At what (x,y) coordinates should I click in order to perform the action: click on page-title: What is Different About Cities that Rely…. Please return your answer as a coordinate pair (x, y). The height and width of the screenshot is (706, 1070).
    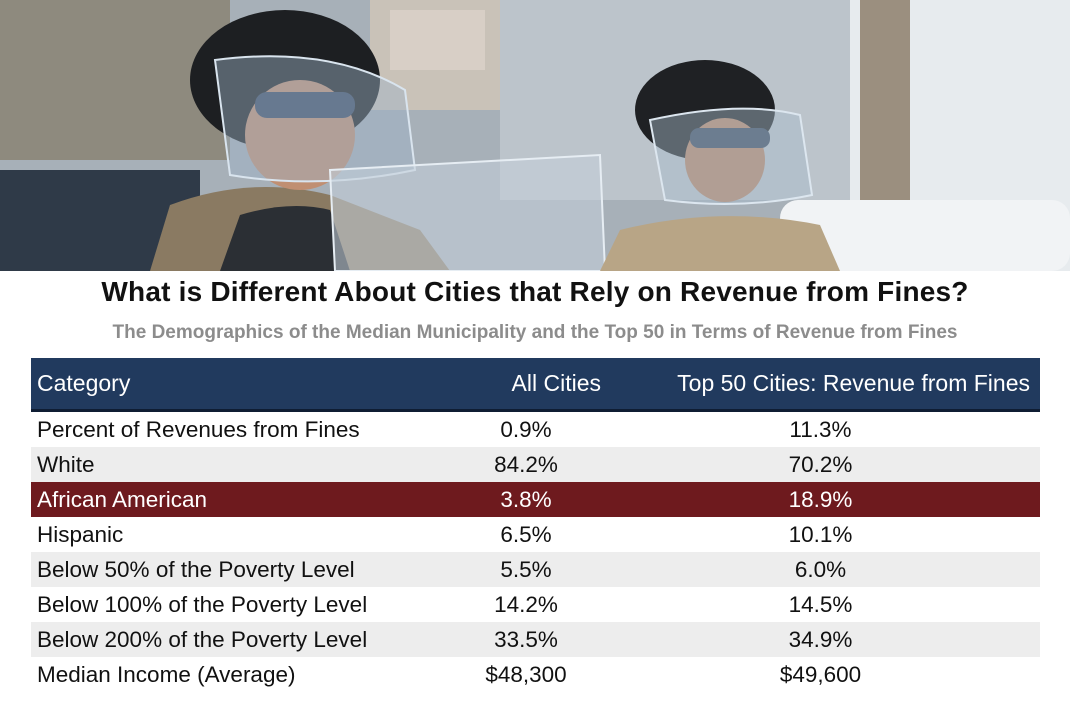
    Looking at the image, I should click on (535, 291).